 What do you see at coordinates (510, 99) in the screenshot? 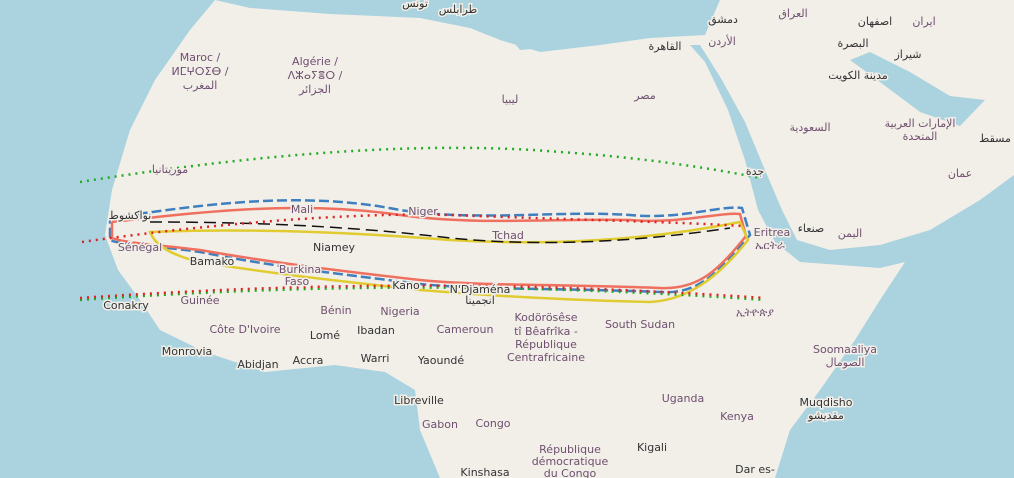
I see `region-label: ليبيا` at bounding box center [510, 99].